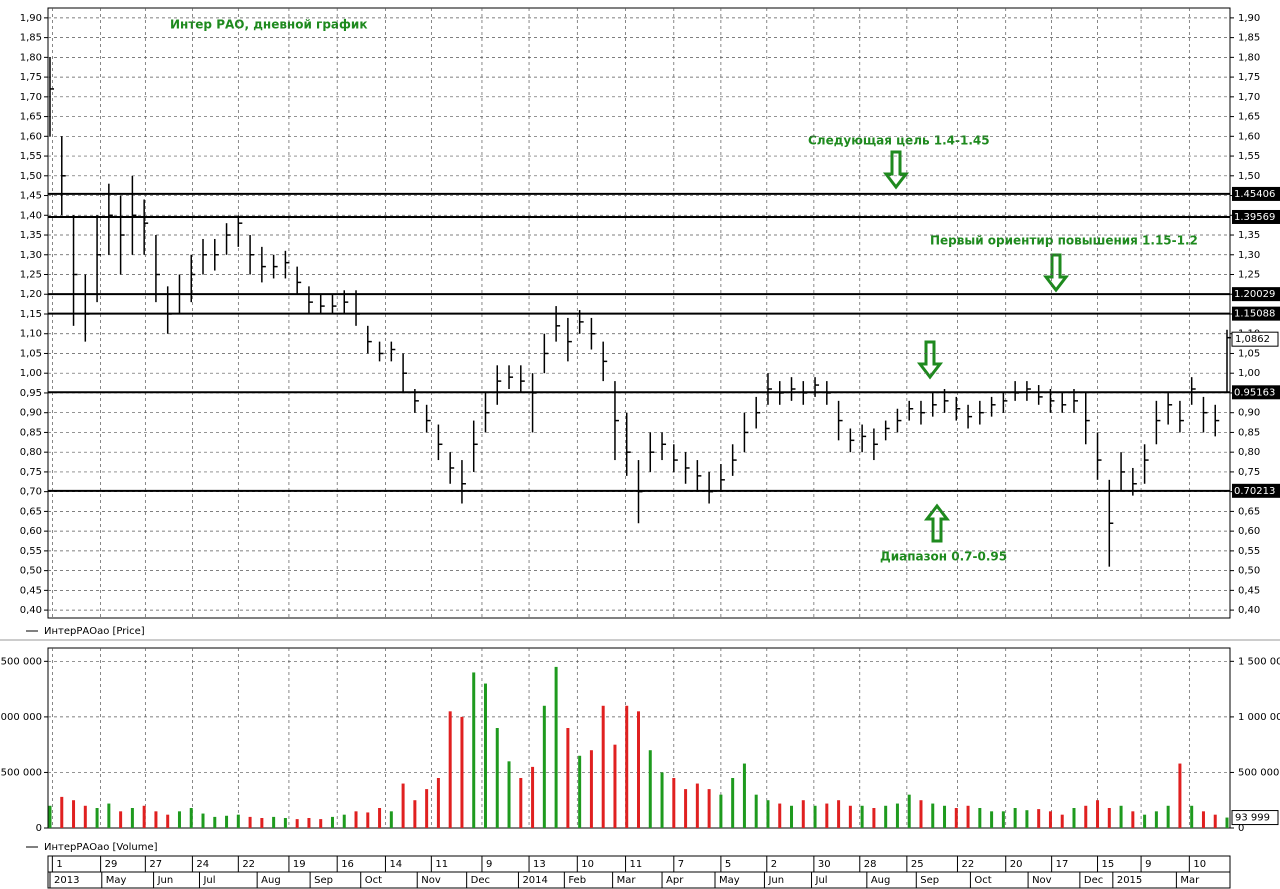 The width and height of the screenshot is (1280, 889). What do you see at coordinates (268, 25) in the screenshot?
I see `chart-title: Интер РАО, дневной график` at bounding box center [268, 25].